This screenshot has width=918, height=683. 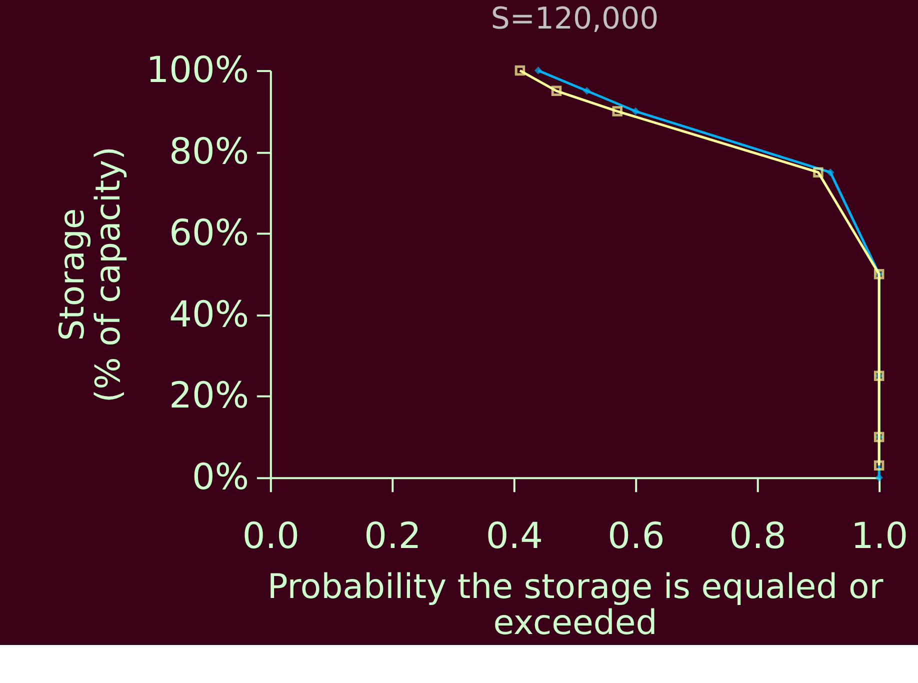 What do you see at coordinates (271, 537) in the screenshot?
I see `x-tick-label: 0.0` at bounding box center [271, 537].